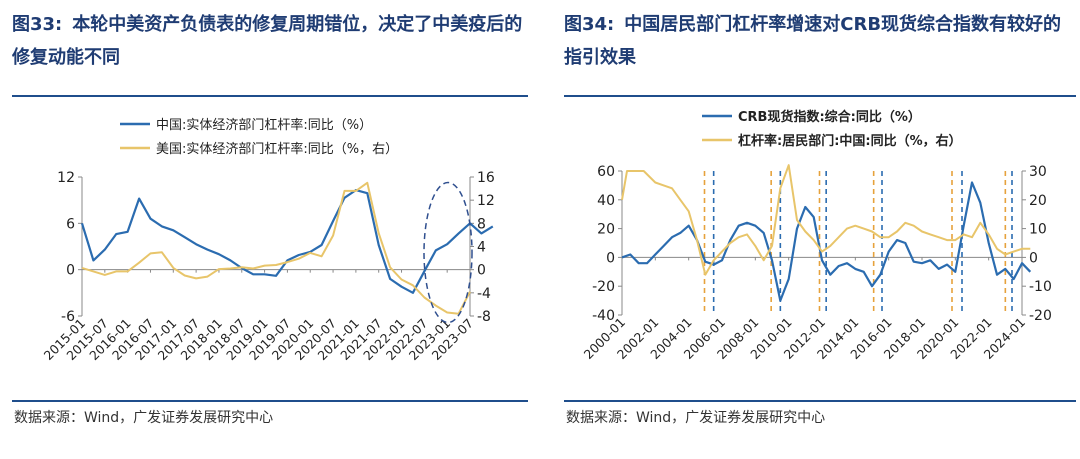 This screenshot has width=1080, height=459. What do you see at coordinates (68, 317) in the screenshot?
I see `left-tick-label: -6` at bounding box center [68, 317].